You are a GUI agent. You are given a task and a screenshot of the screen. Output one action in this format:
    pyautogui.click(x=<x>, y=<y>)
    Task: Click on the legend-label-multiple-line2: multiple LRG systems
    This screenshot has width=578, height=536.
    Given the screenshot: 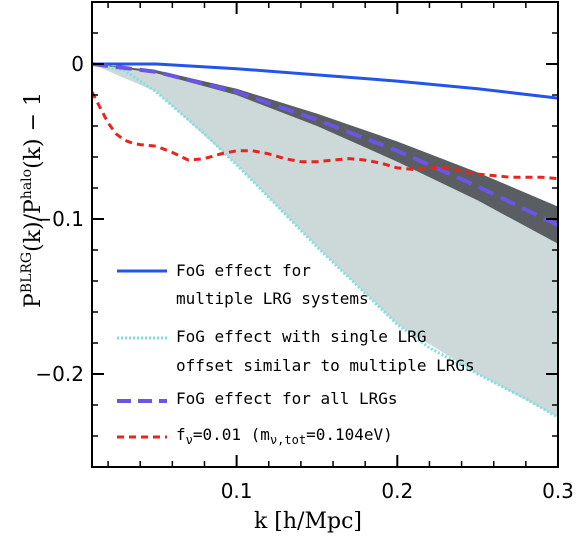 What is the action you would take?
    pyautogui.click(x=272, y=298)
    